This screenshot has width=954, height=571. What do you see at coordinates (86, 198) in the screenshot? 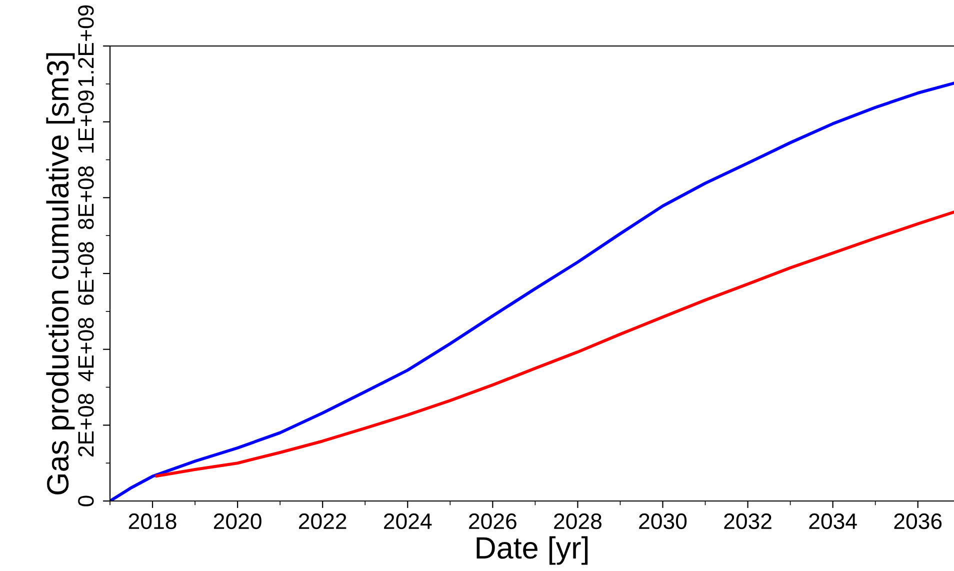
I see `y-tick-label: 8E+08` at bounding box center [86, 198].